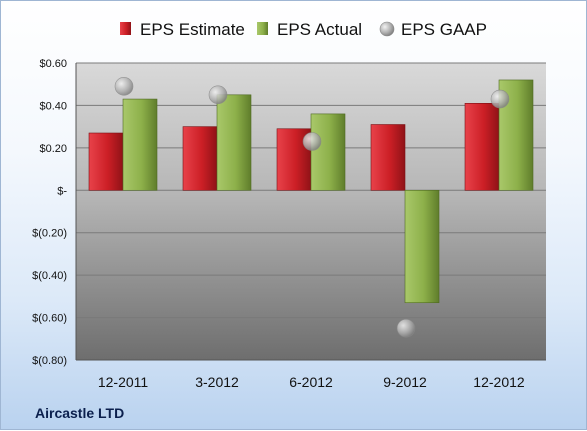  What do you see at coordinates (53, 64) in the screenshot?
I see `y-tick-label: $0.60` at bounding box center [53, 64].